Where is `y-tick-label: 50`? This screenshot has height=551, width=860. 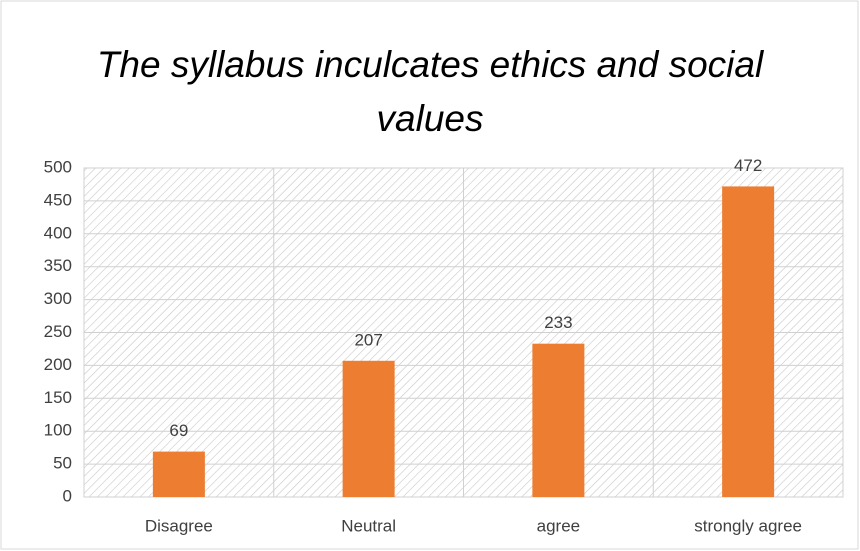 y-tick-label: 50 is located at coordinates (62, 463).